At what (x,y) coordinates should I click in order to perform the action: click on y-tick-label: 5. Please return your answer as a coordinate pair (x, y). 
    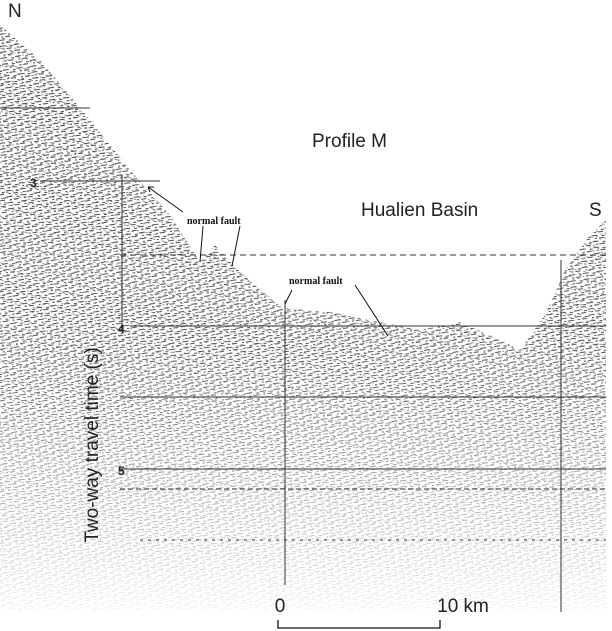
    Looking at the image, I should click on (121, 471).